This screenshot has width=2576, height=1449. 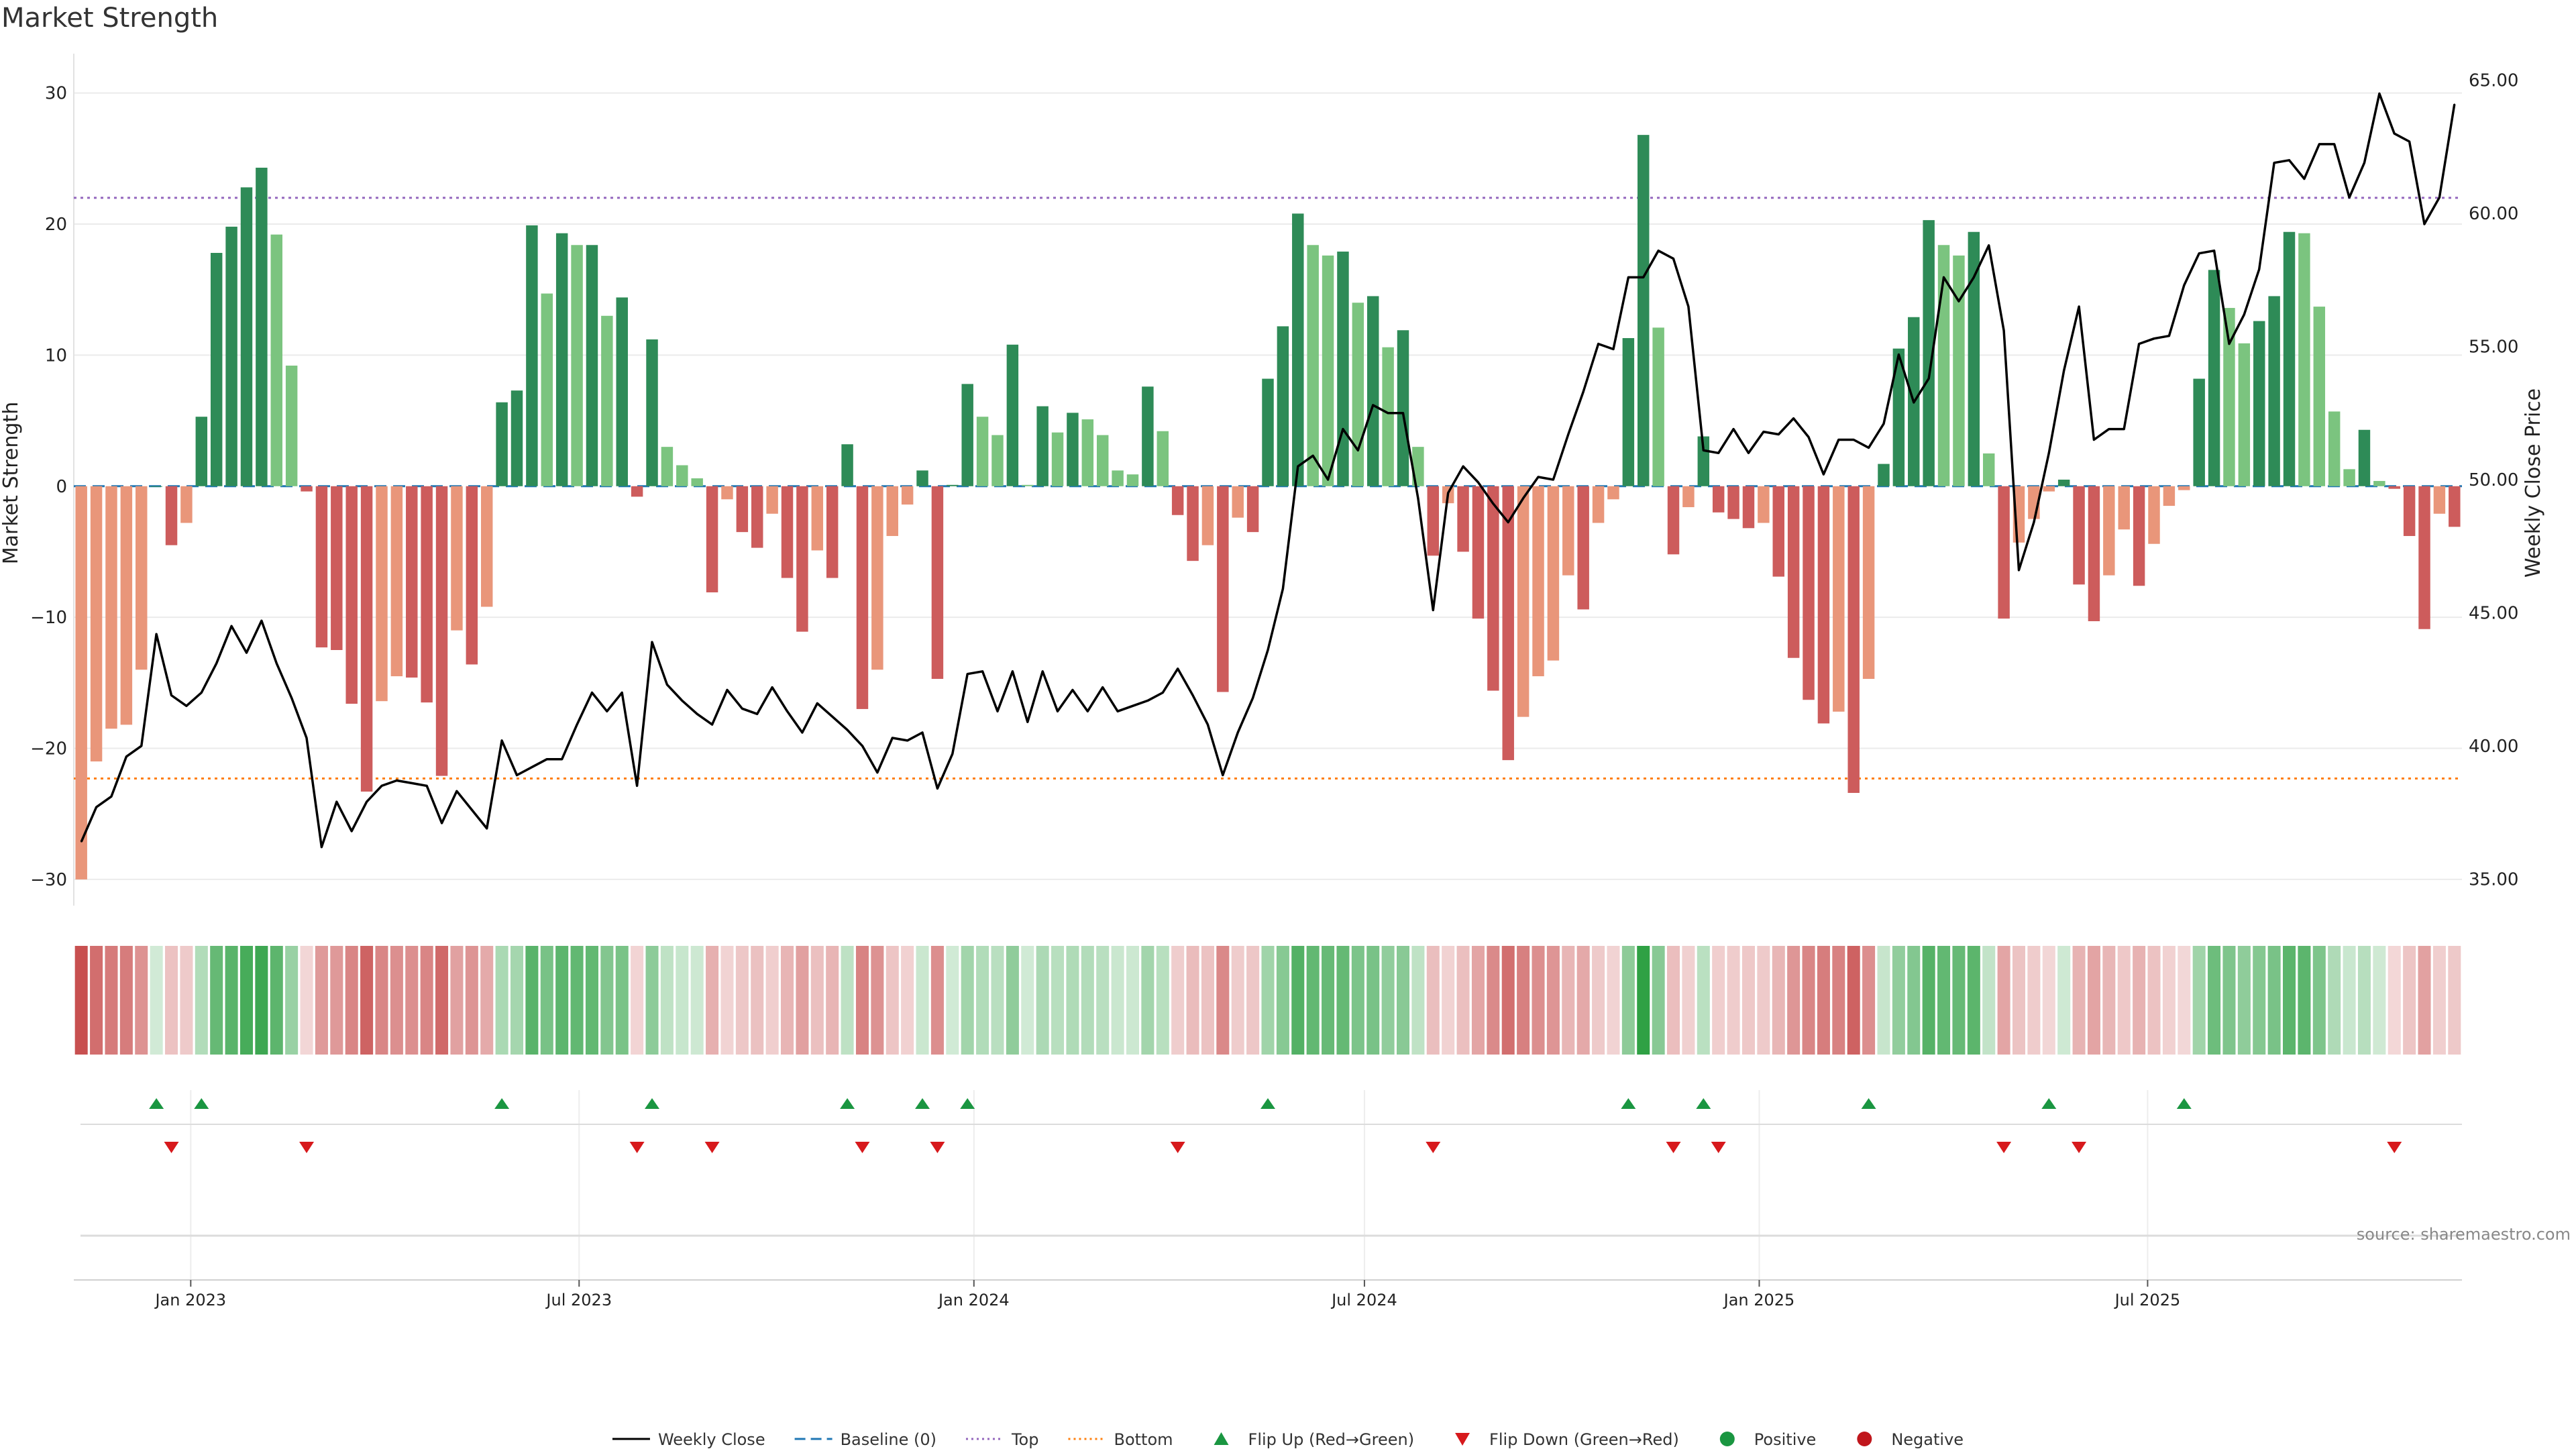 What do you see at coordinates (1271, 1185) in the screenshot?
I see `flip-markers-panel` at bounding box center [1271, 1185].